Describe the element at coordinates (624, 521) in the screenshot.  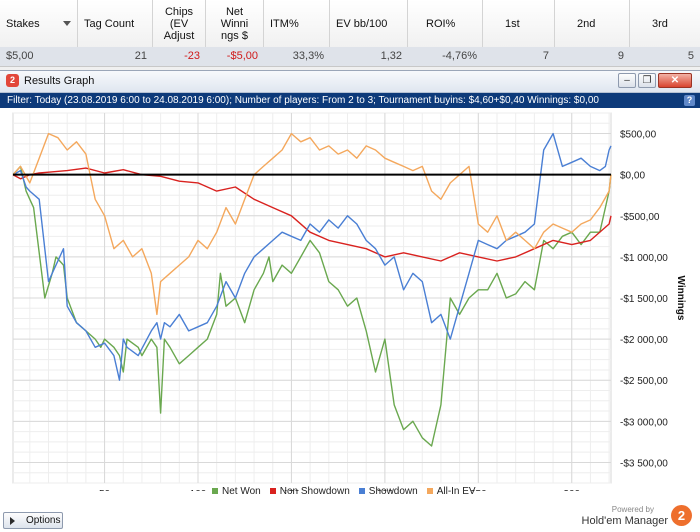
I see `brand-name: Hold'em Manager` at that location.